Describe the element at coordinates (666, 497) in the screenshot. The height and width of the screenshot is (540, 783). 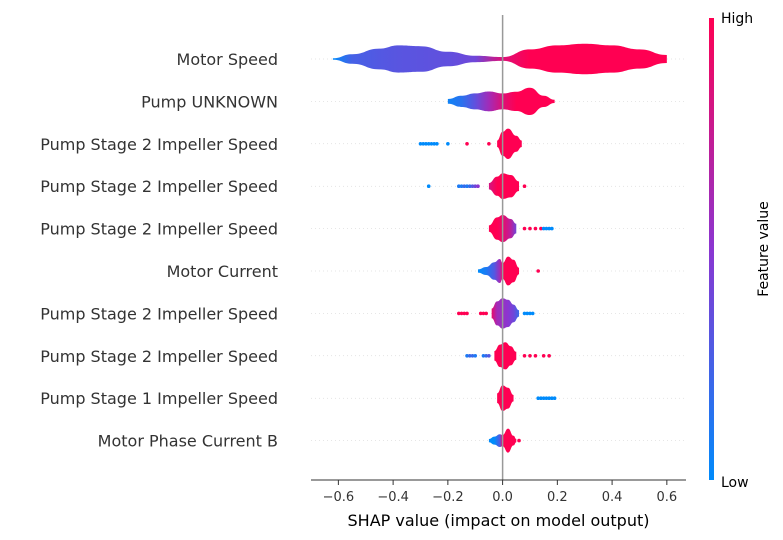
I see `x-tick-label: 0.6` at that location.